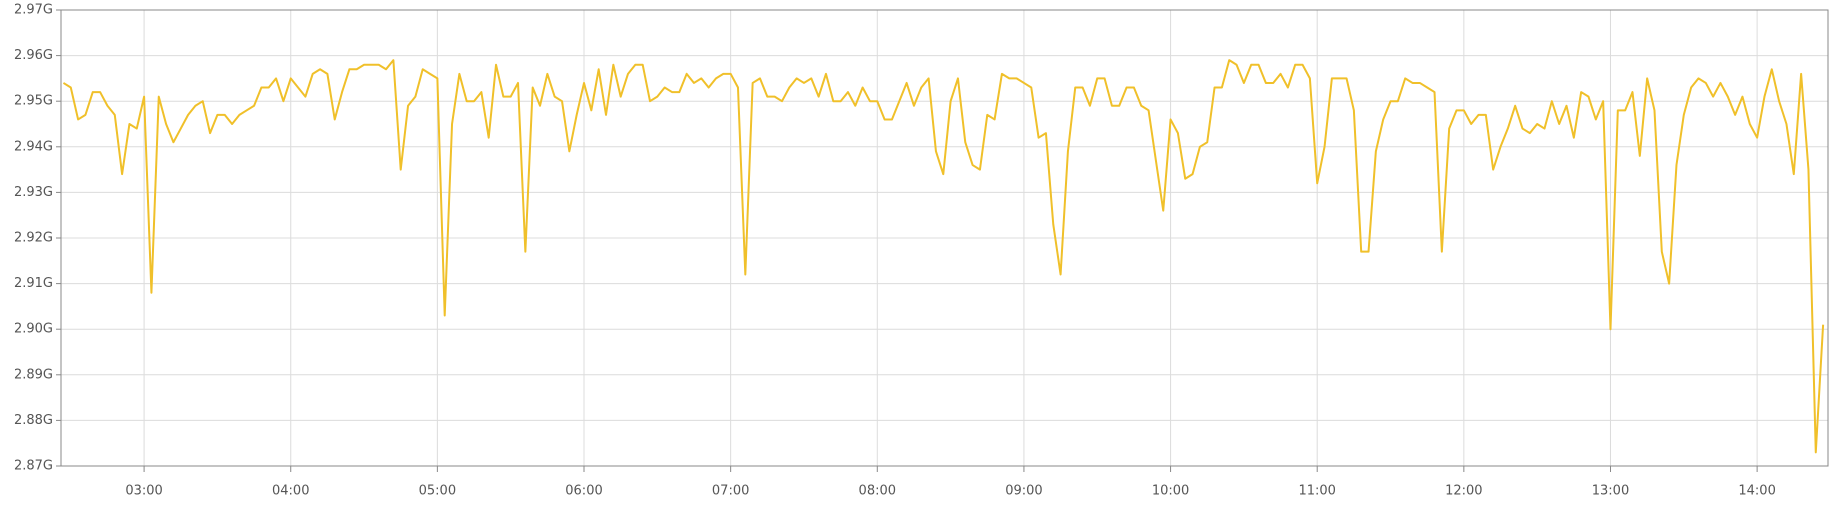 This screenshot has width=1841, height=507. Describe the element at coordinates (583, 491) in the screenshot. I see `x-tick-label: 06:00` at that location.